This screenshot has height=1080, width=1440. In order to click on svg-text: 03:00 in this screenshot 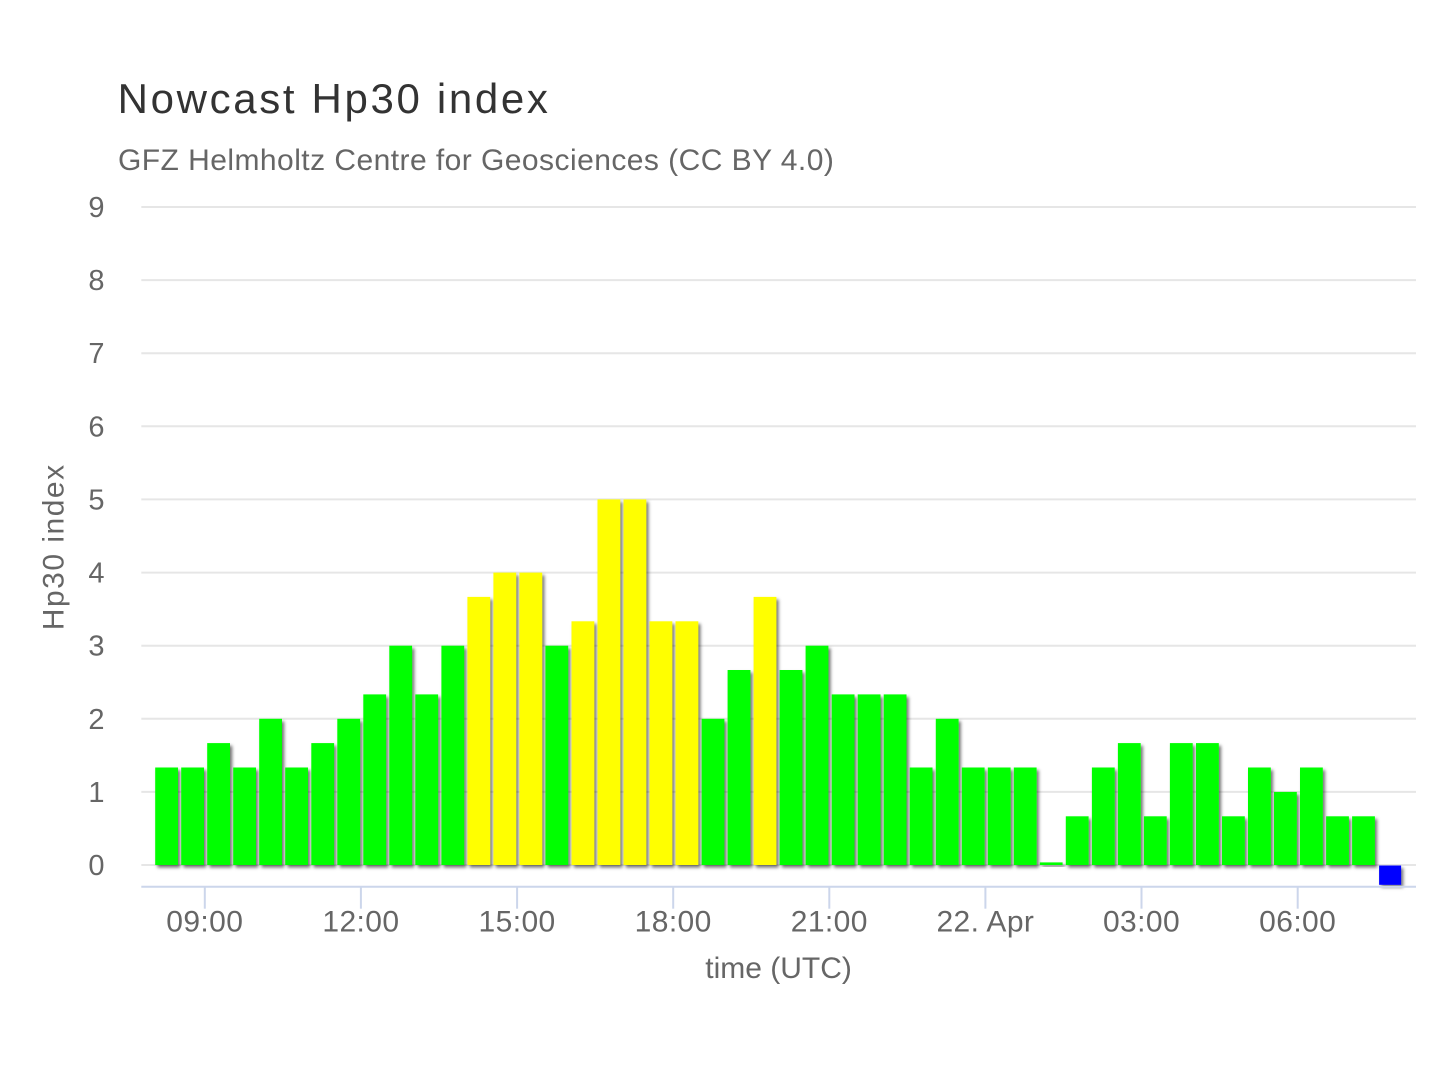, I will do `click(1141, 922)`.